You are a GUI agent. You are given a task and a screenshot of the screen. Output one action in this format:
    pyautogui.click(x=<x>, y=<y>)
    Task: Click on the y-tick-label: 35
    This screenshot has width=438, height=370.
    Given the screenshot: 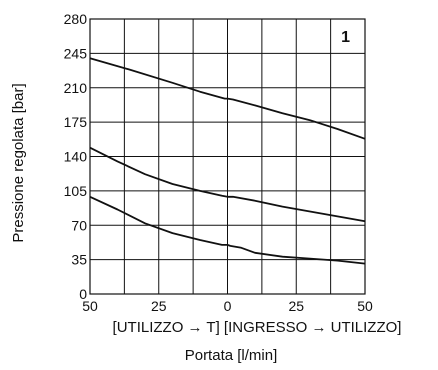 What is the action you would take?
    pyautogui.click(x=79, y=260)
    